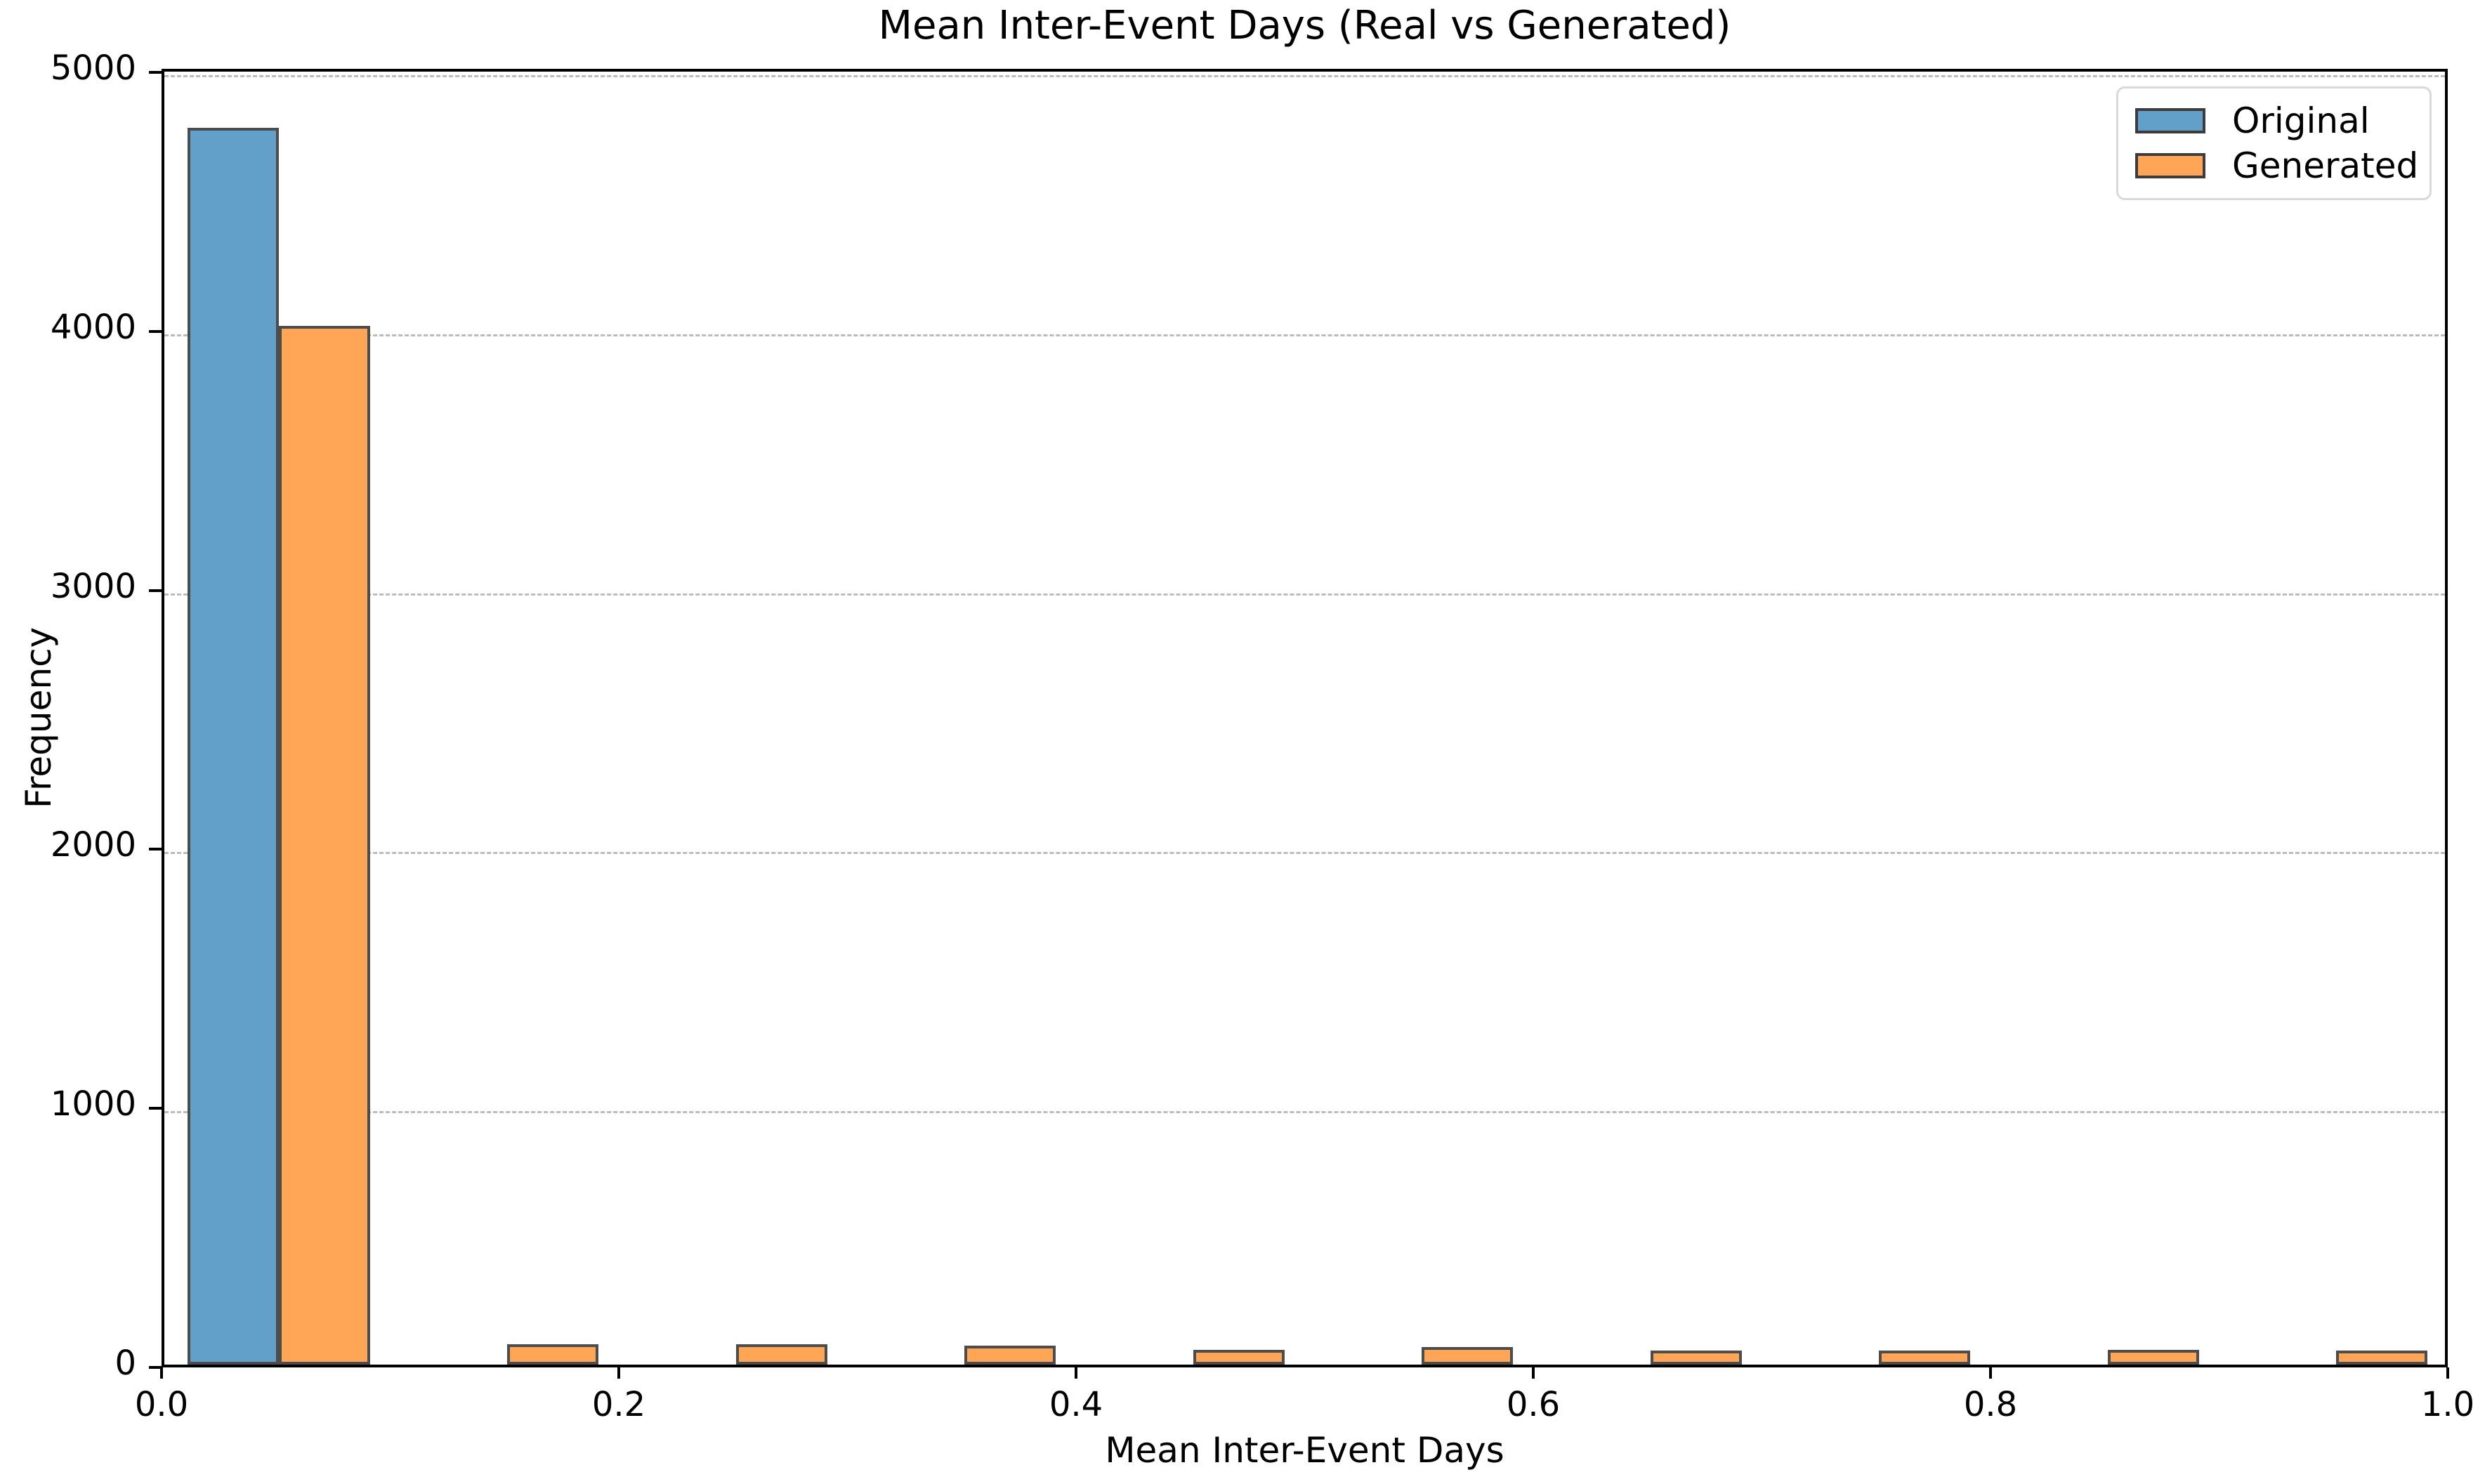  I want to click on y-tick-label: 2000, so click(93, 845).